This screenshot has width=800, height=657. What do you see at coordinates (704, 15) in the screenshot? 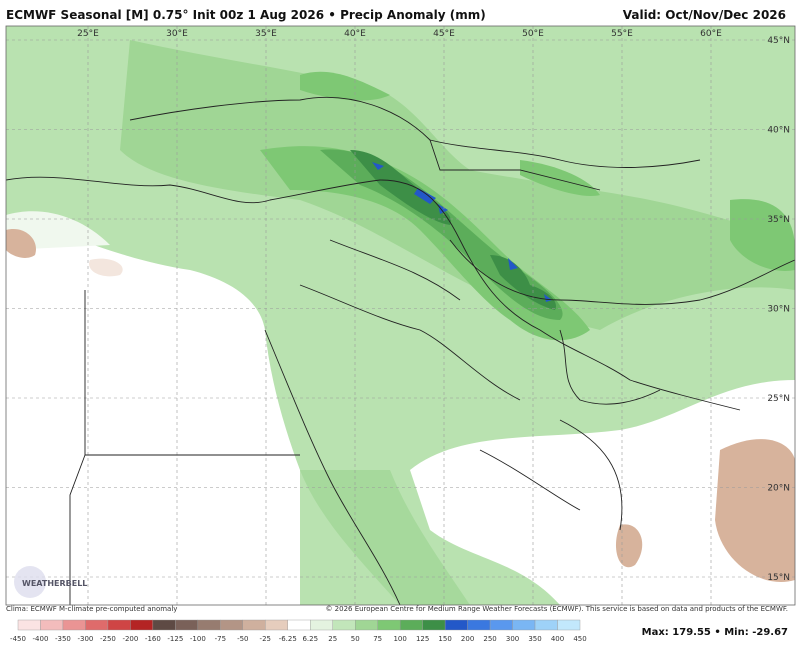
I see `valid-period: Valid: Oct/Nov/Dec 2026` at bounding box center [704, 15].